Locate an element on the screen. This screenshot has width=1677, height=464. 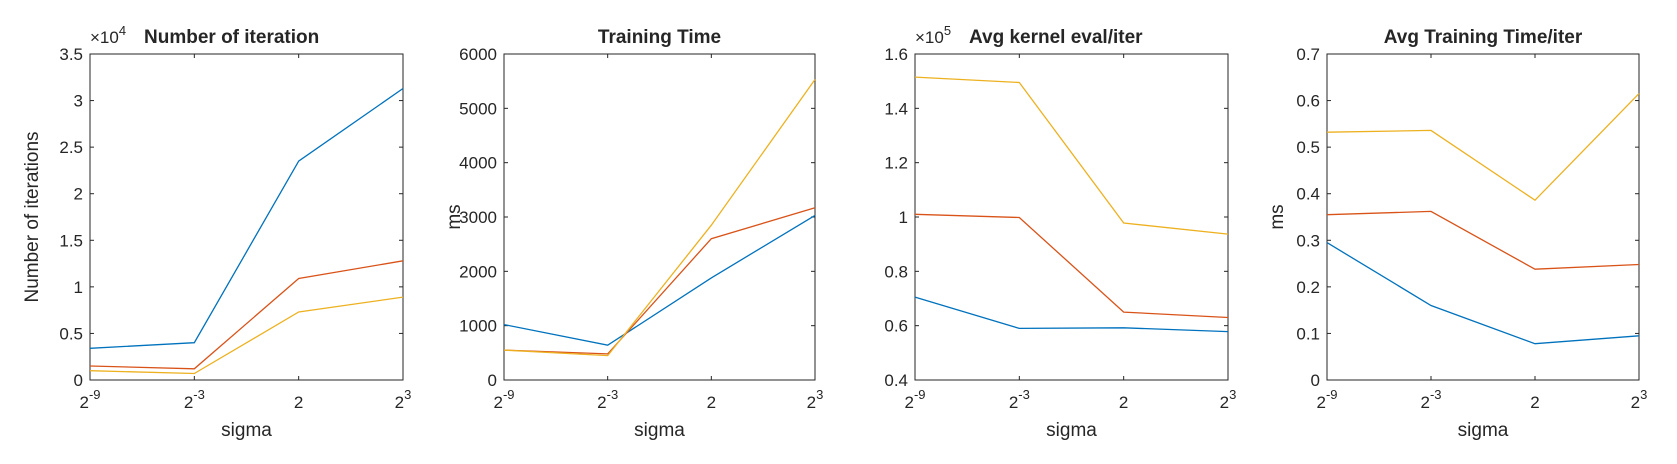
y-tick-label: 0.8 is located at coordinates (896, 271).